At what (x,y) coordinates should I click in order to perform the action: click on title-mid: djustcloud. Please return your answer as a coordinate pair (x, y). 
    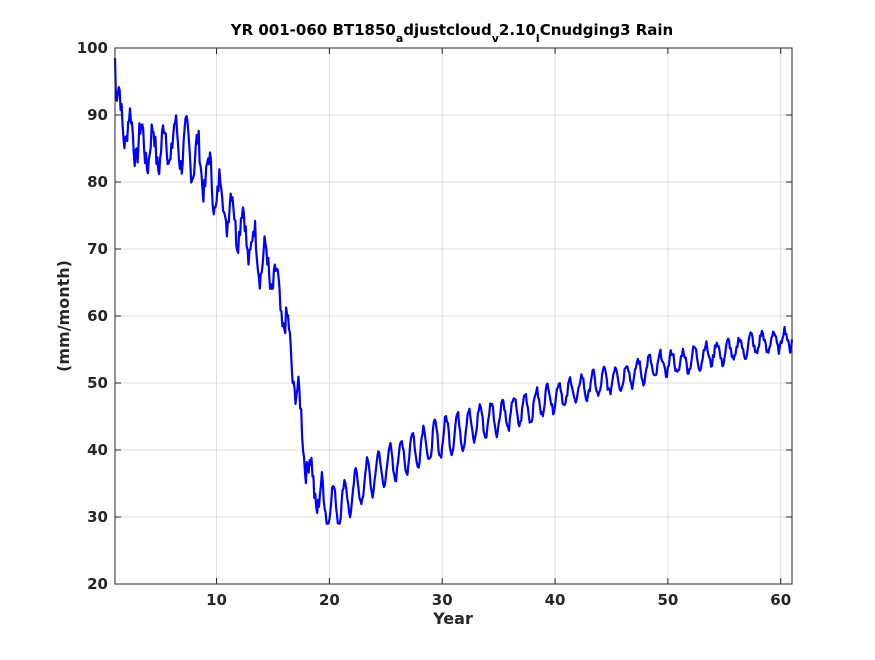
    Looking at the image, I should click on (447, 30).